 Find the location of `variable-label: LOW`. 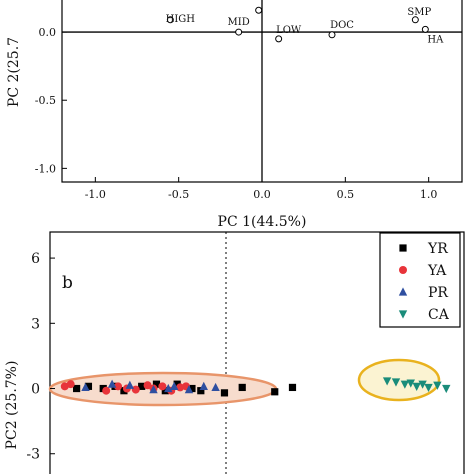

variable-label: LOW is located at coordinates (289, 30).